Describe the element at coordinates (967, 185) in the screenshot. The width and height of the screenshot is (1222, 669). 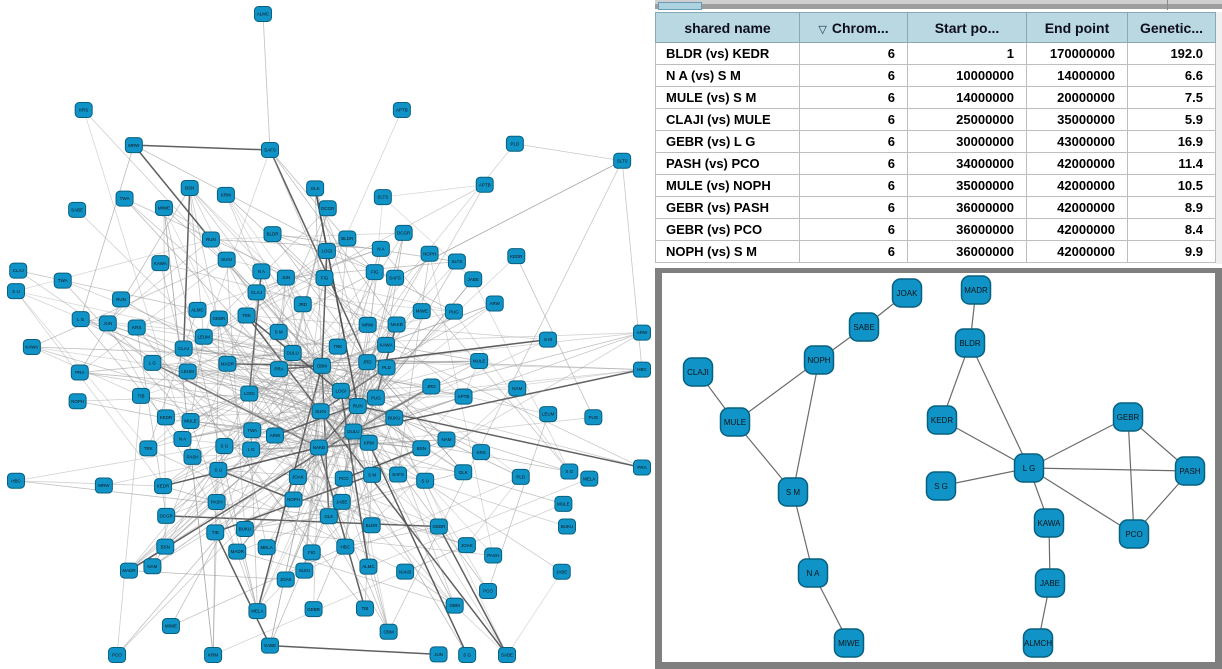
I see `table-cell: 35000000` at that location.